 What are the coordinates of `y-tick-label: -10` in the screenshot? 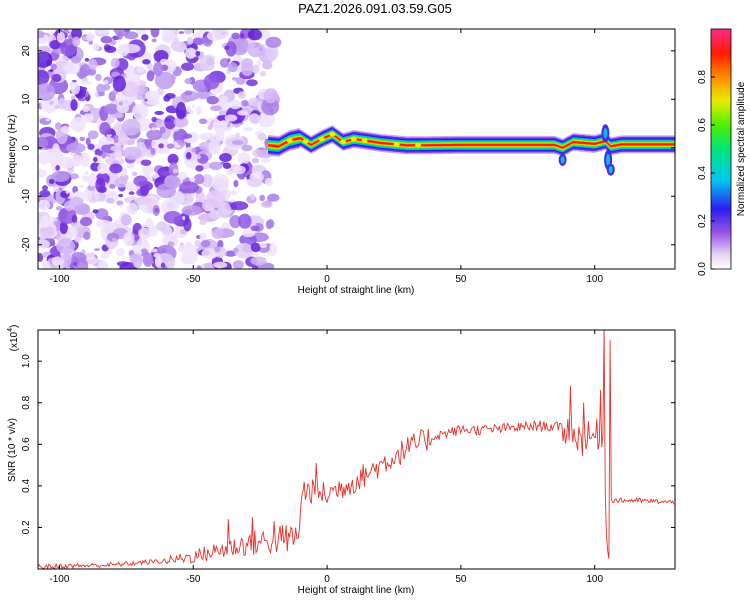 It's located at (26, 196).